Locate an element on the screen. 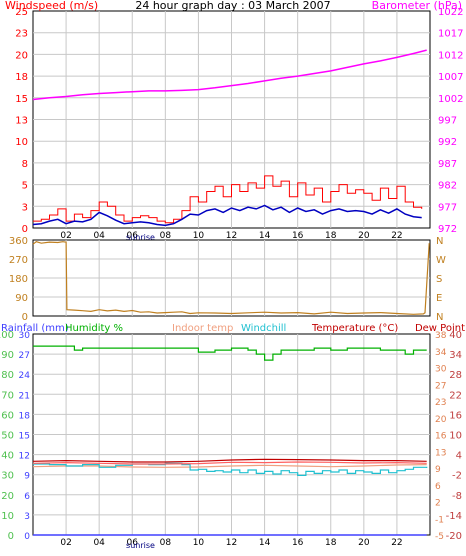 This screenshot has height=556, width=466. secondary-temp-tick-label: 34 is located at coordinates (441, 353).